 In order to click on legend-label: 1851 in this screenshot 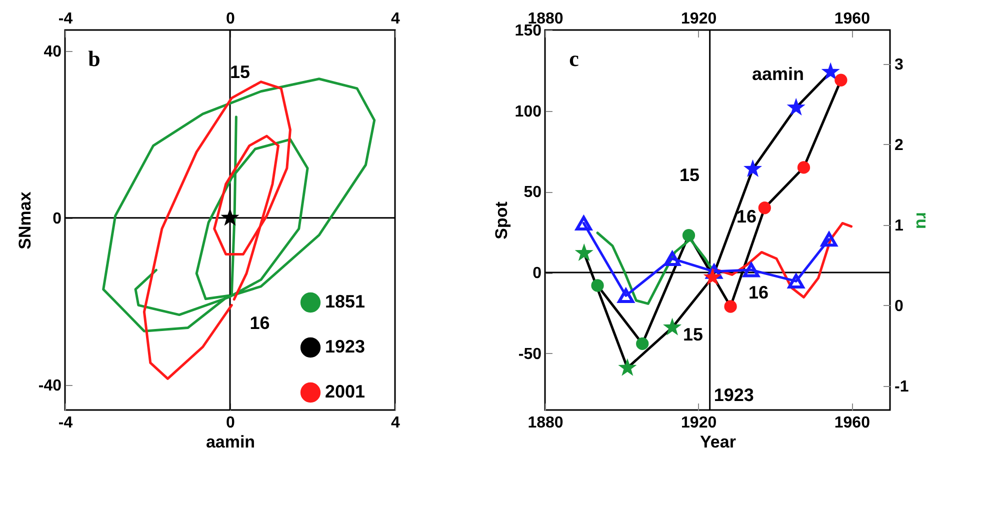, I will do `click(345, 302)`.